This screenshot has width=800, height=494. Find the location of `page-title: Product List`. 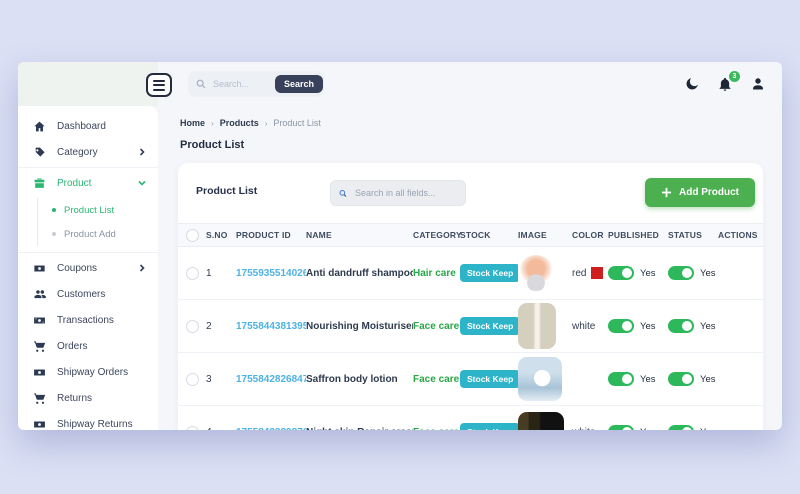

page-title: Product List is located at coordinates (212, 145).